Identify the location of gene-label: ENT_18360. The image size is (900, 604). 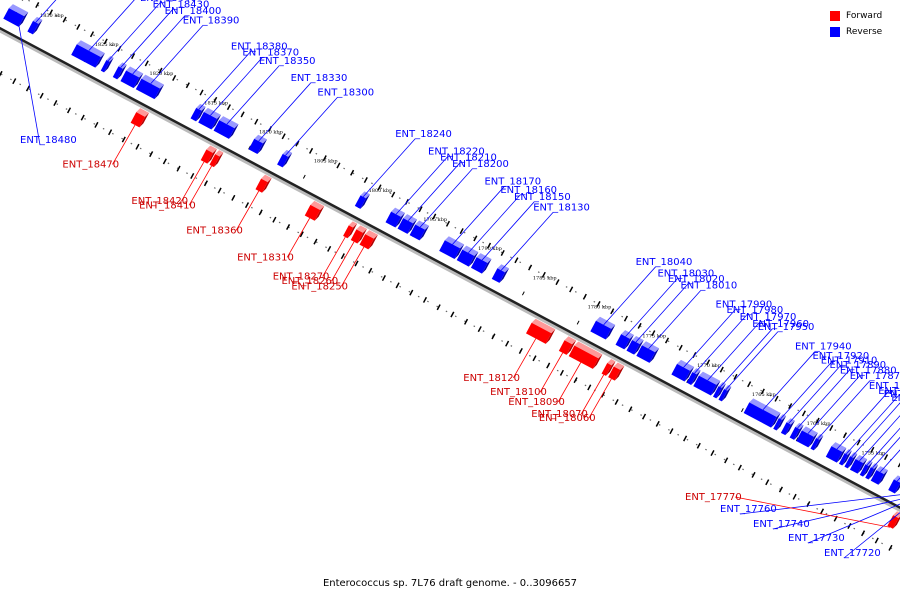
(214, 230).